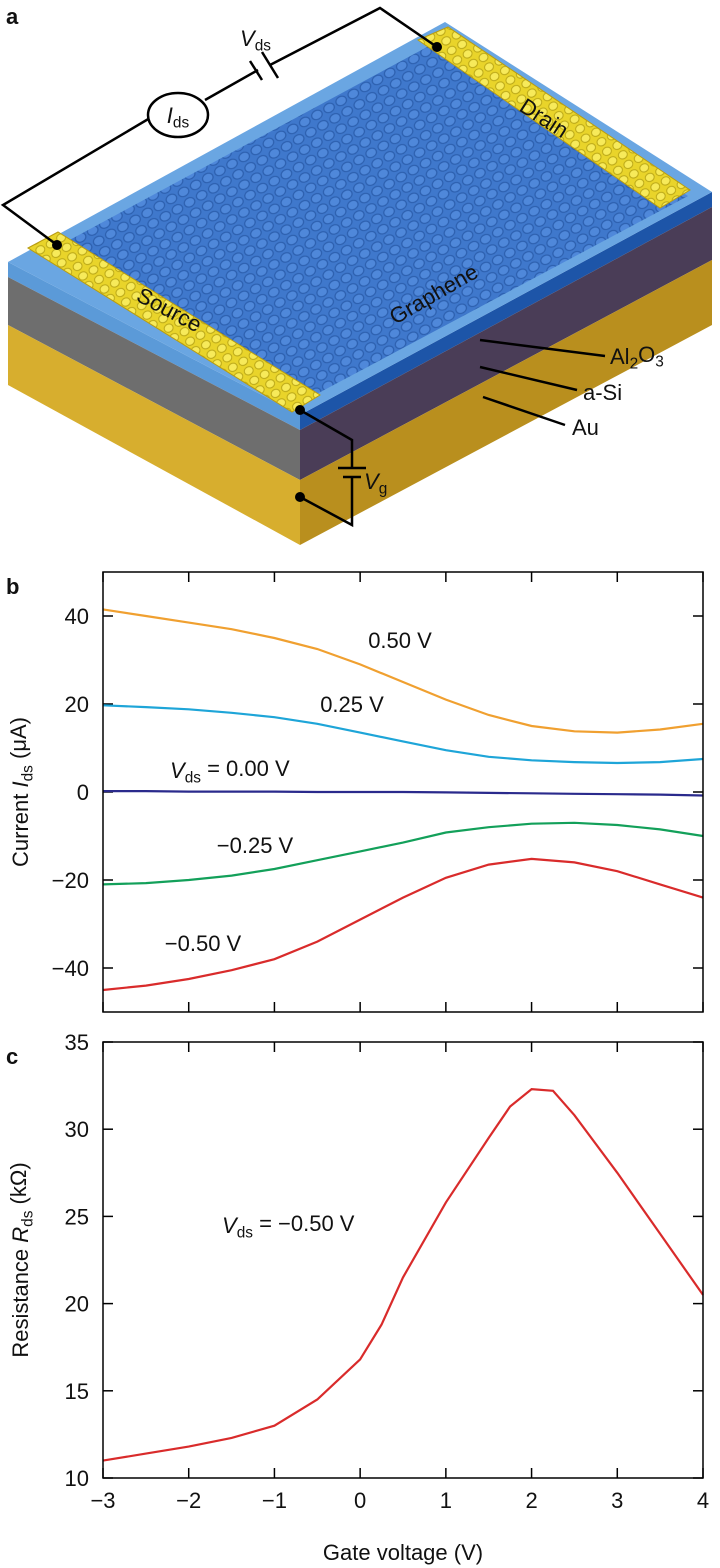 Image resolution: width=720 pixels, height=1568 pixels. What do you see at coordinates (12, 16) in the screenshot?
I see `panel-label: a` at bounding box center [12, 16].